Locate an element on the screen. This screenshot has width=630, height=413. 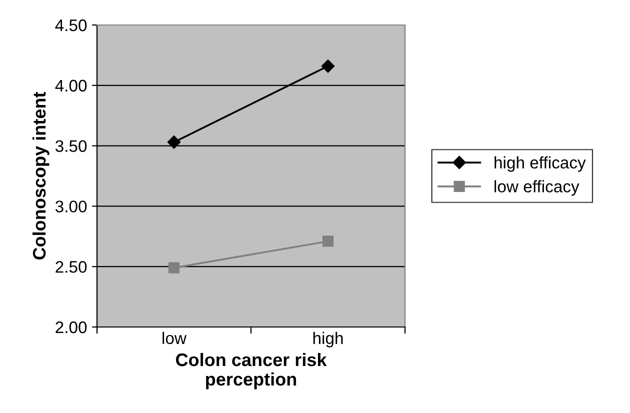
y-tick-label: 2.50 is located at coordinates (71, 267).